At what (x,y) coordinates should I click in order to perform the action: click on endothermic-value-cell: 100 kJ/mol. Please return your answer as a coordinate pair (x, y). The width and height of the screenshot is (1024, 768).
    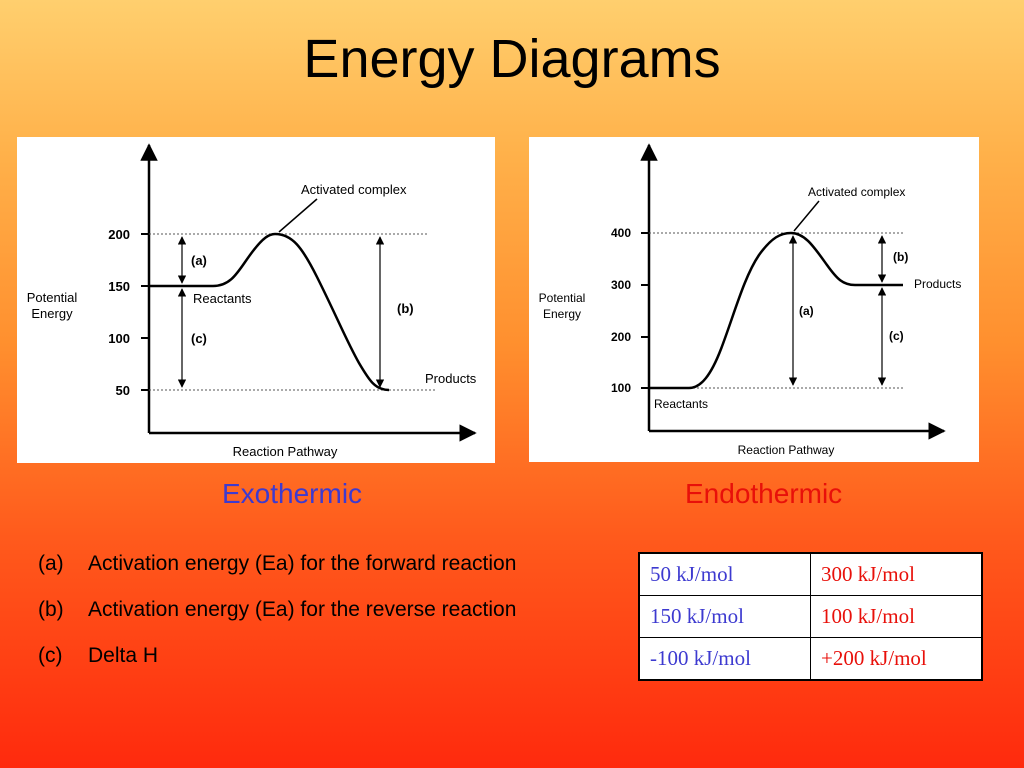
    Looking at the image, I should click on (896, 616).